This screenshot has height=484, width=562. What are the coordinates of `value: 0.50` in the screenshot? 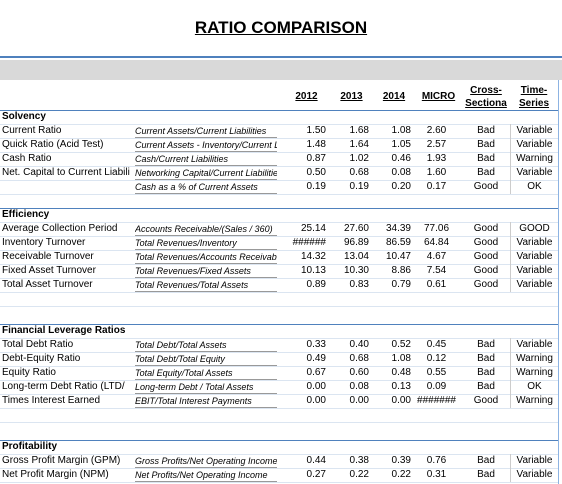 It's located at (316, 172).